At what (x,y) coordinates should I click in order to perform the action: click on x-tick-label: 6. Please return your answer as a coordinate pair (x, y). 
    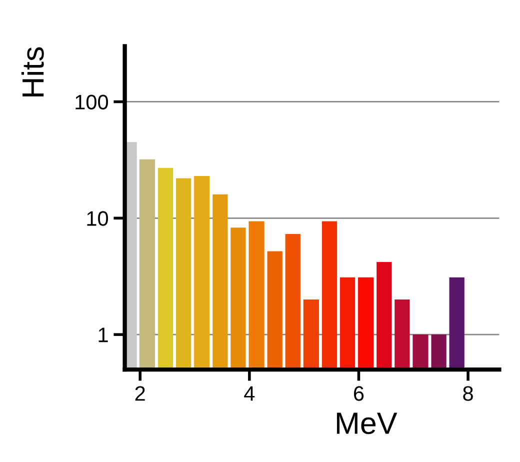
    Looking at the image, I should click on (359, 393).